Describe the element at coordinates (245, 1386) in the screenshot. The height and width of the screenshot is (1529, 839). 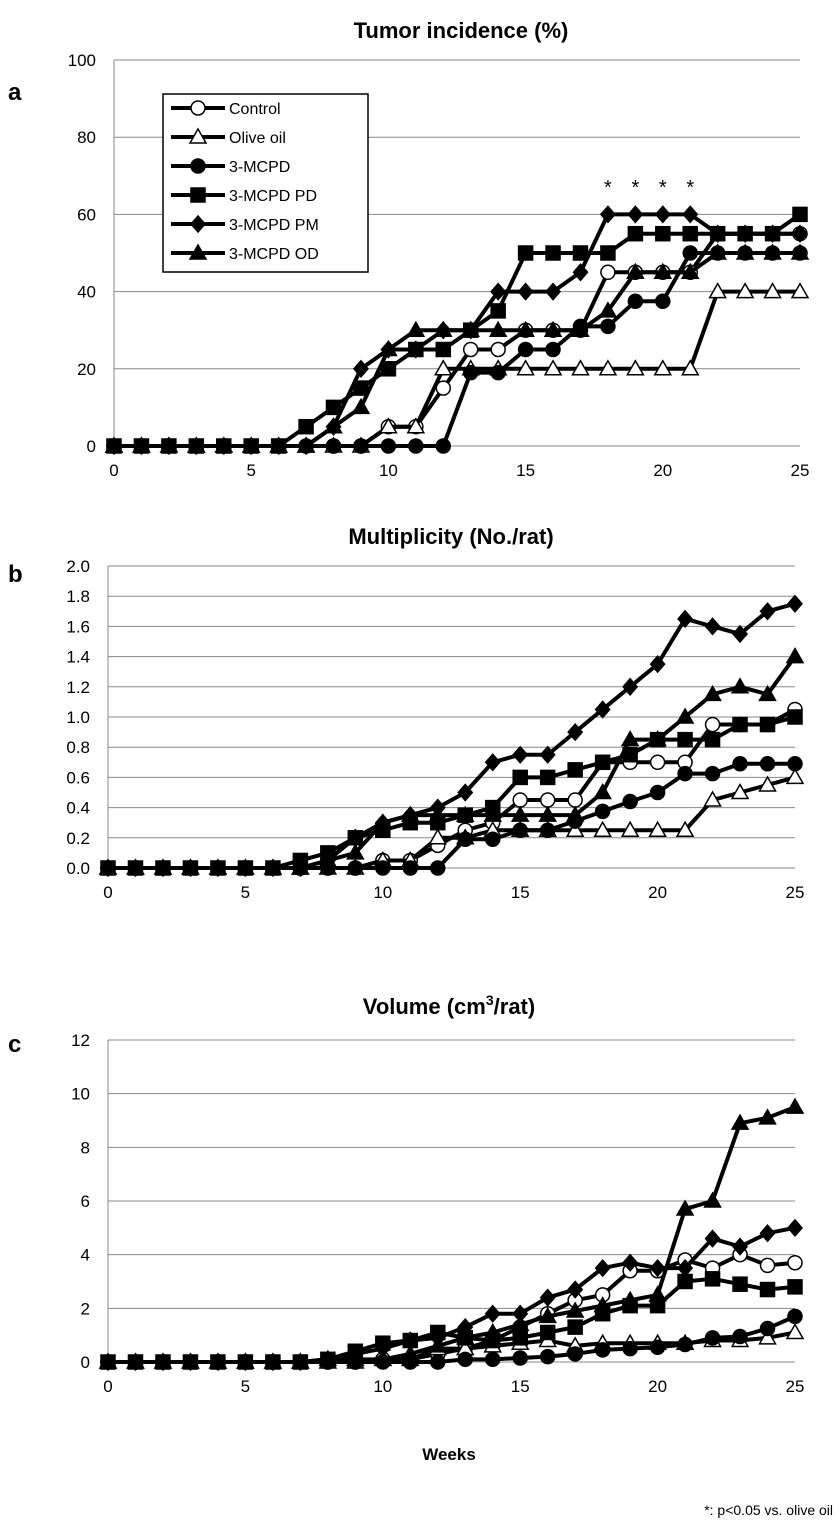
I see `x-tick-label: 5` at that location.